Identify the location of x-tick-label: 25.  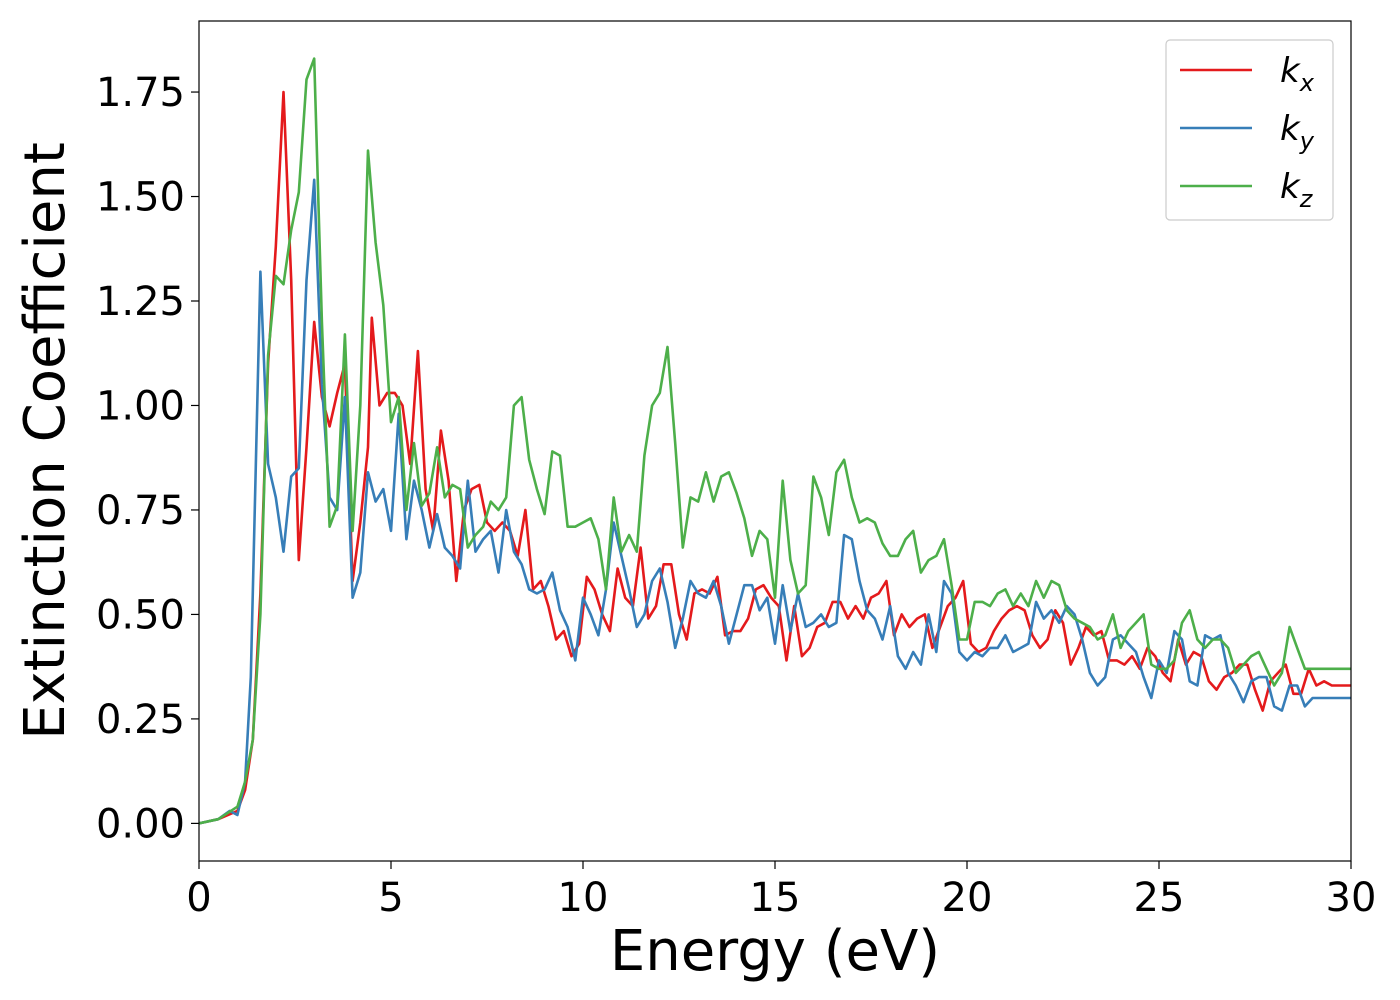
(1159, 898).